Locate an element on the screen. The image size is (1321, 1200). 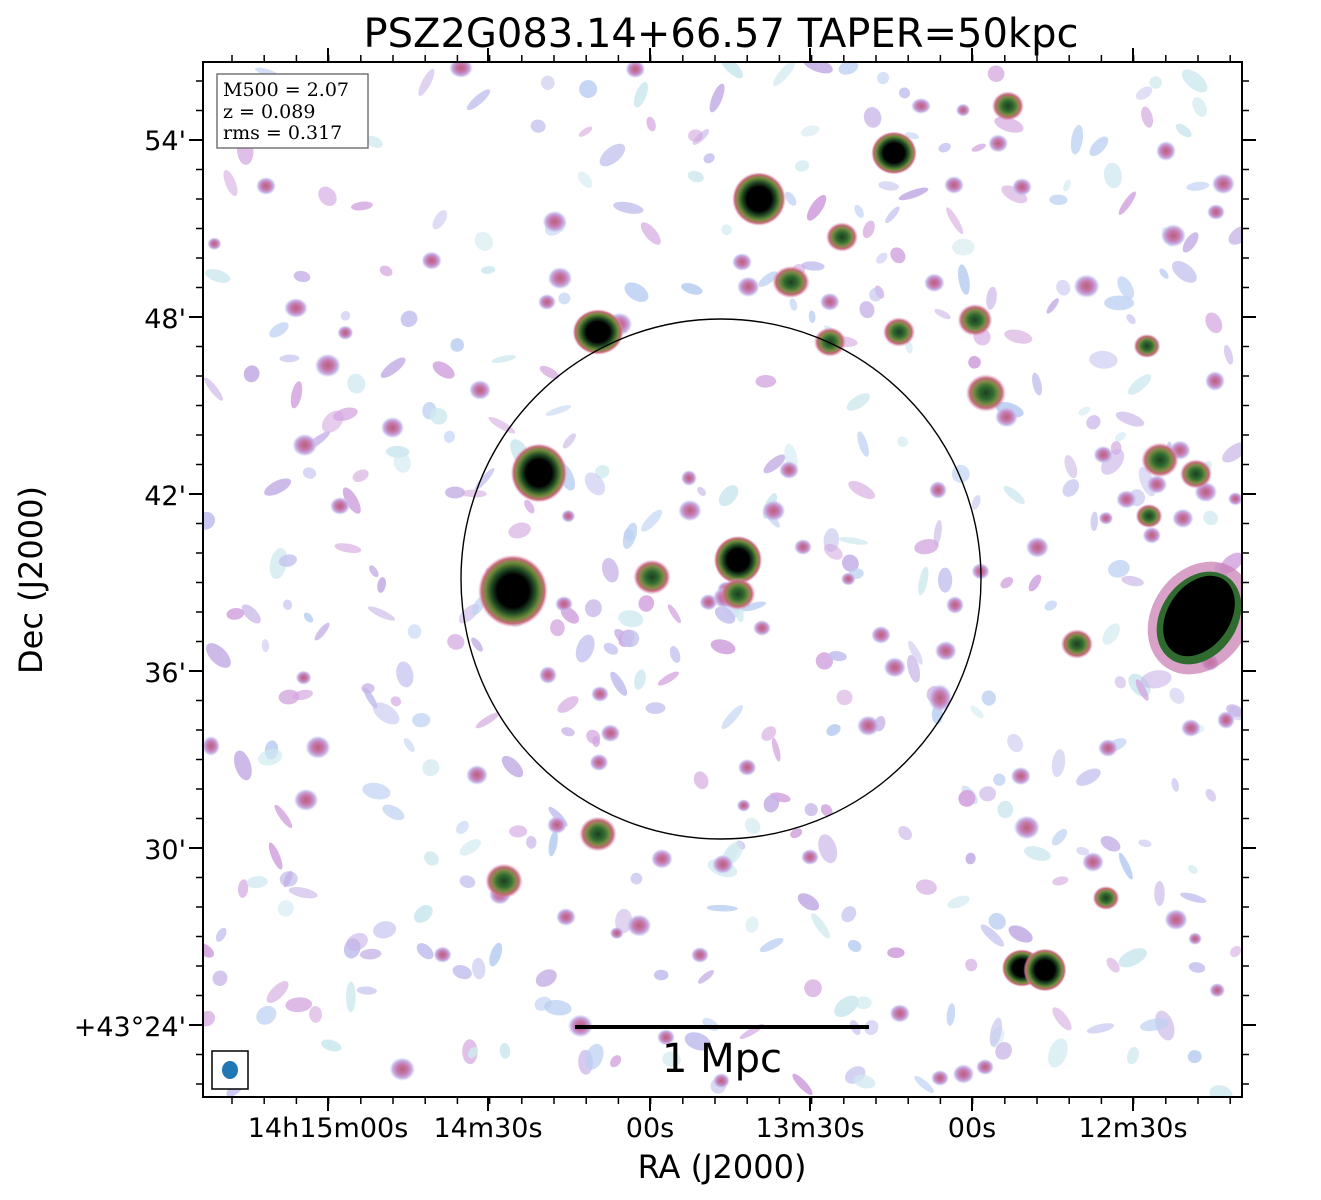
x-axis-label: RA (J2000) is located at coordinates (722, 1167).